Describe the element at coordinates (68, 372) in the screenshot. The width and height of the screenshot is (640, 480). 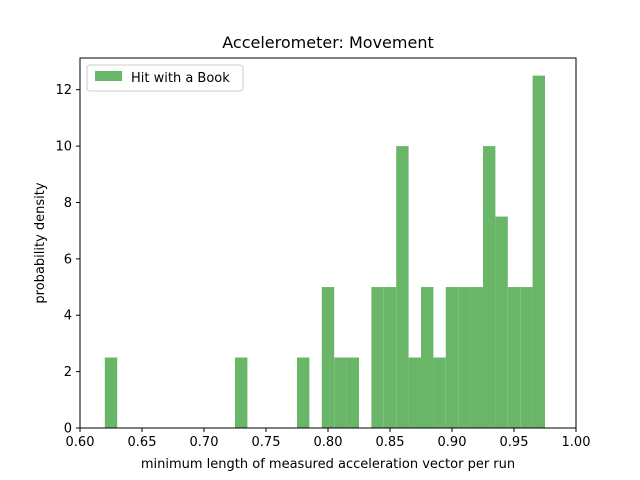
I see `y-tick-label: 2` at that location.